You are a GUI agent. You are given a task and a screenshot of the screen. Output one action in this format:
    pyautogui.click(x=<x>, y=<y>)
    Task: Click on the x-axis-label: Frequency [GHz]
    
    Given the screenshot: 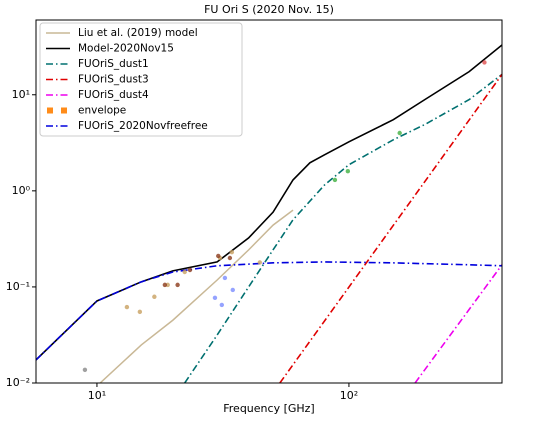 What is the action you would take?
    pyautogui.click(x=268, y=408)
    